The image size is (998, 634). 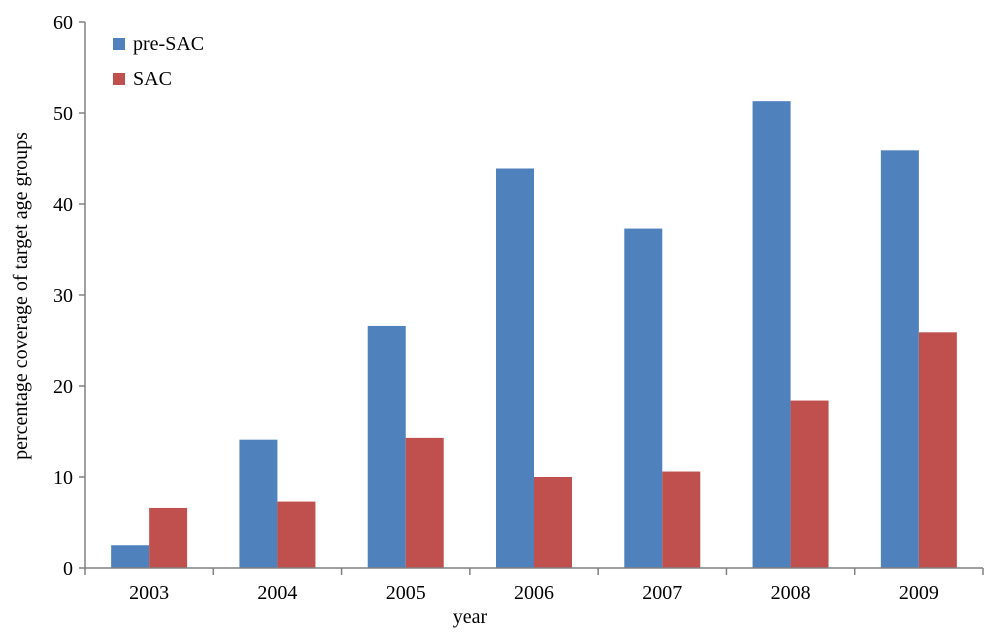 I want to click on bar-pre-sac-2004, so click(x=258, y=503).